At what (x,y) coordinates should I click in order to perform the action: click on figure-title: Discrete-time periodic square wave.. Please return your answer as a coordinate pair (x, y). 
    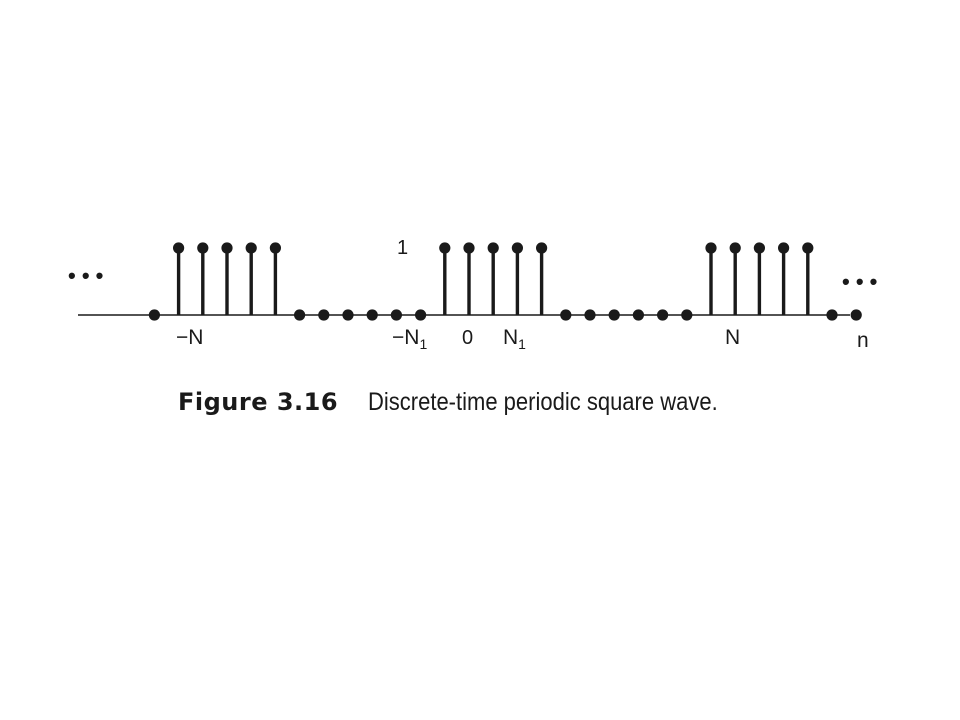
    Looking at the image, I should click on (543, 402).